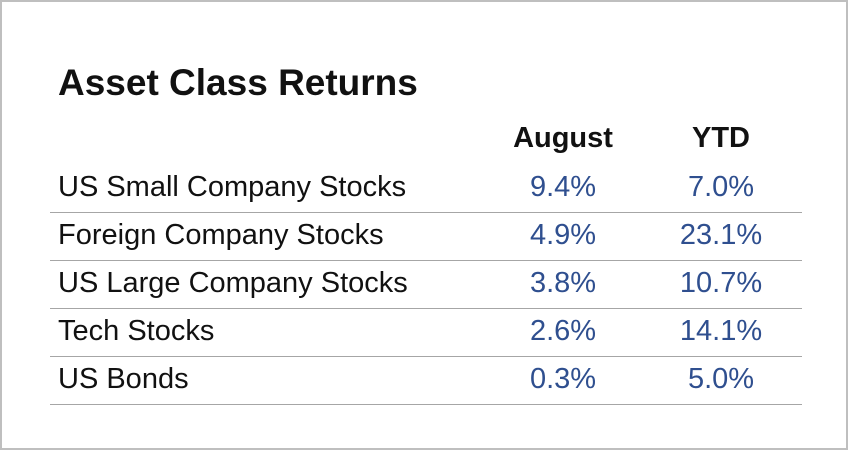  Describe the element at coordinates (232, 187) in the screenshot. I see `row-label: US Small Company Stocks` at that location.